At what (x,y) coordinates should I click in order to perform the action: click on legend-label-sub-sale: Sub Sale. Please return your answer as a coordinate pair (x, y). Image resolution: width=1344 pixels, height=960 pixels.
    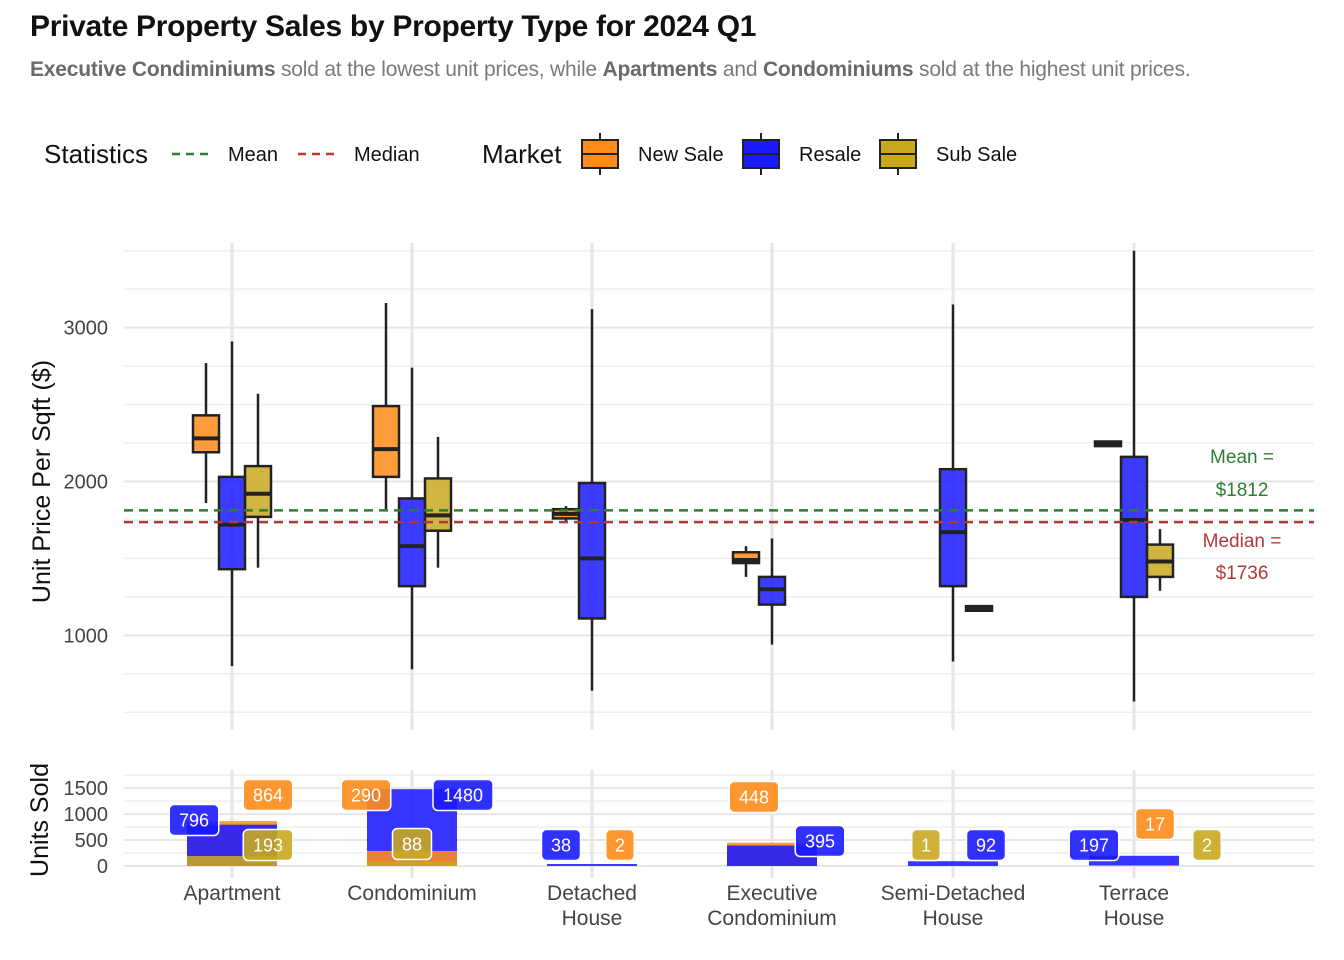
    Looking at the image, I should click on (976, 155).